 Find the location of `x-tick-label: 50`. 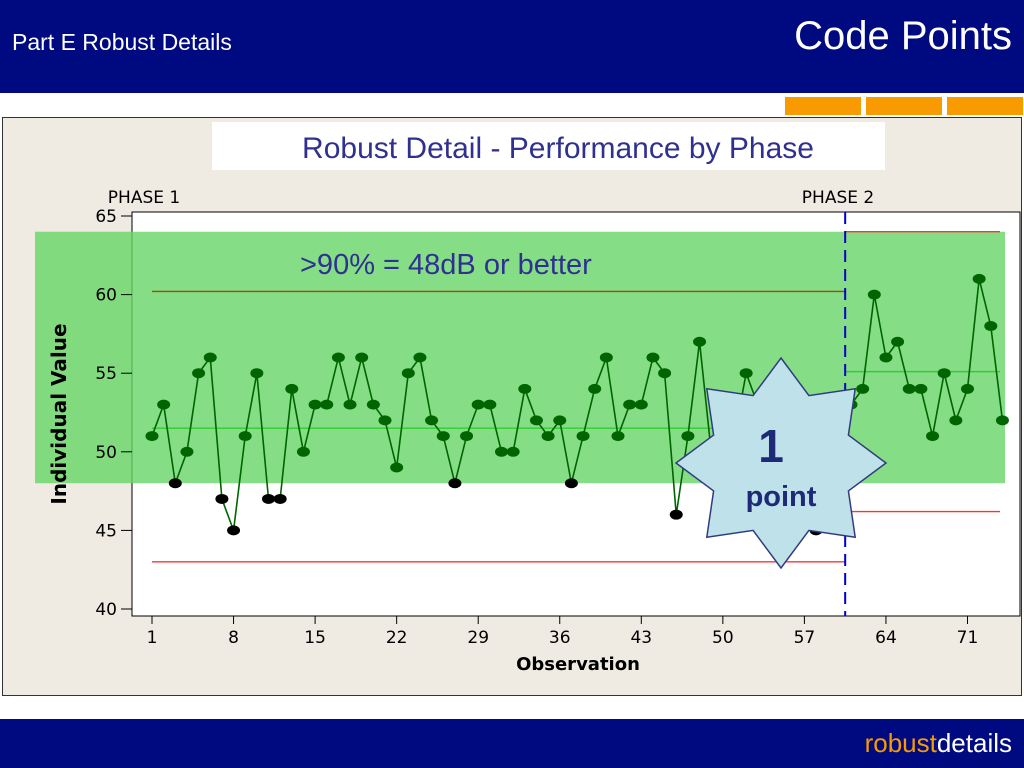

x-tick-label: 50 is located at coordinates (723, 638).